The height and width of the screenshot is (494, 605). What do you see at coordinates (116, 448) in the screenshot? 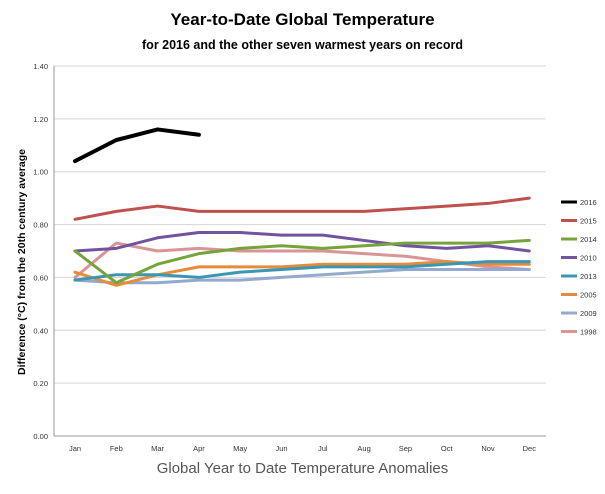
I see `x-tick-label: Feb` at bounding box center [116, 448].